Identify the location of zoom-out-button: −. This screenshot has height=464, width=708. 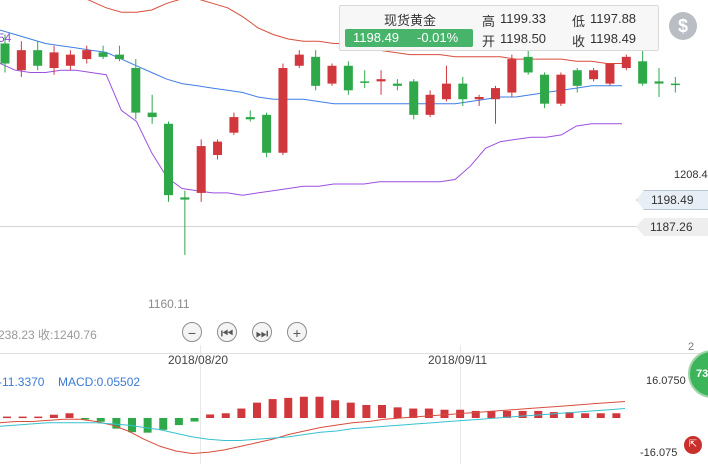
(192, 332).